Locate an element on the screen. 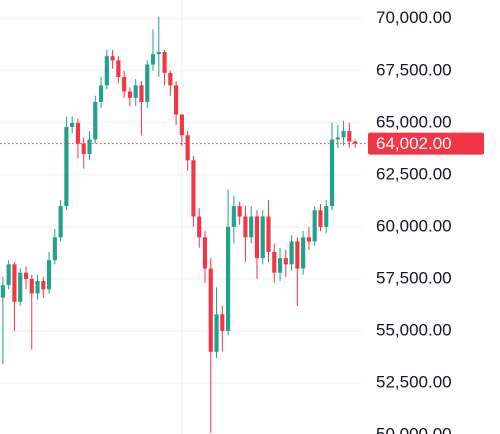 Image resolution: width=500 pixels, height=434 pixels. y-tick-label: 50,000.00 is located at coordinates (414, 429).